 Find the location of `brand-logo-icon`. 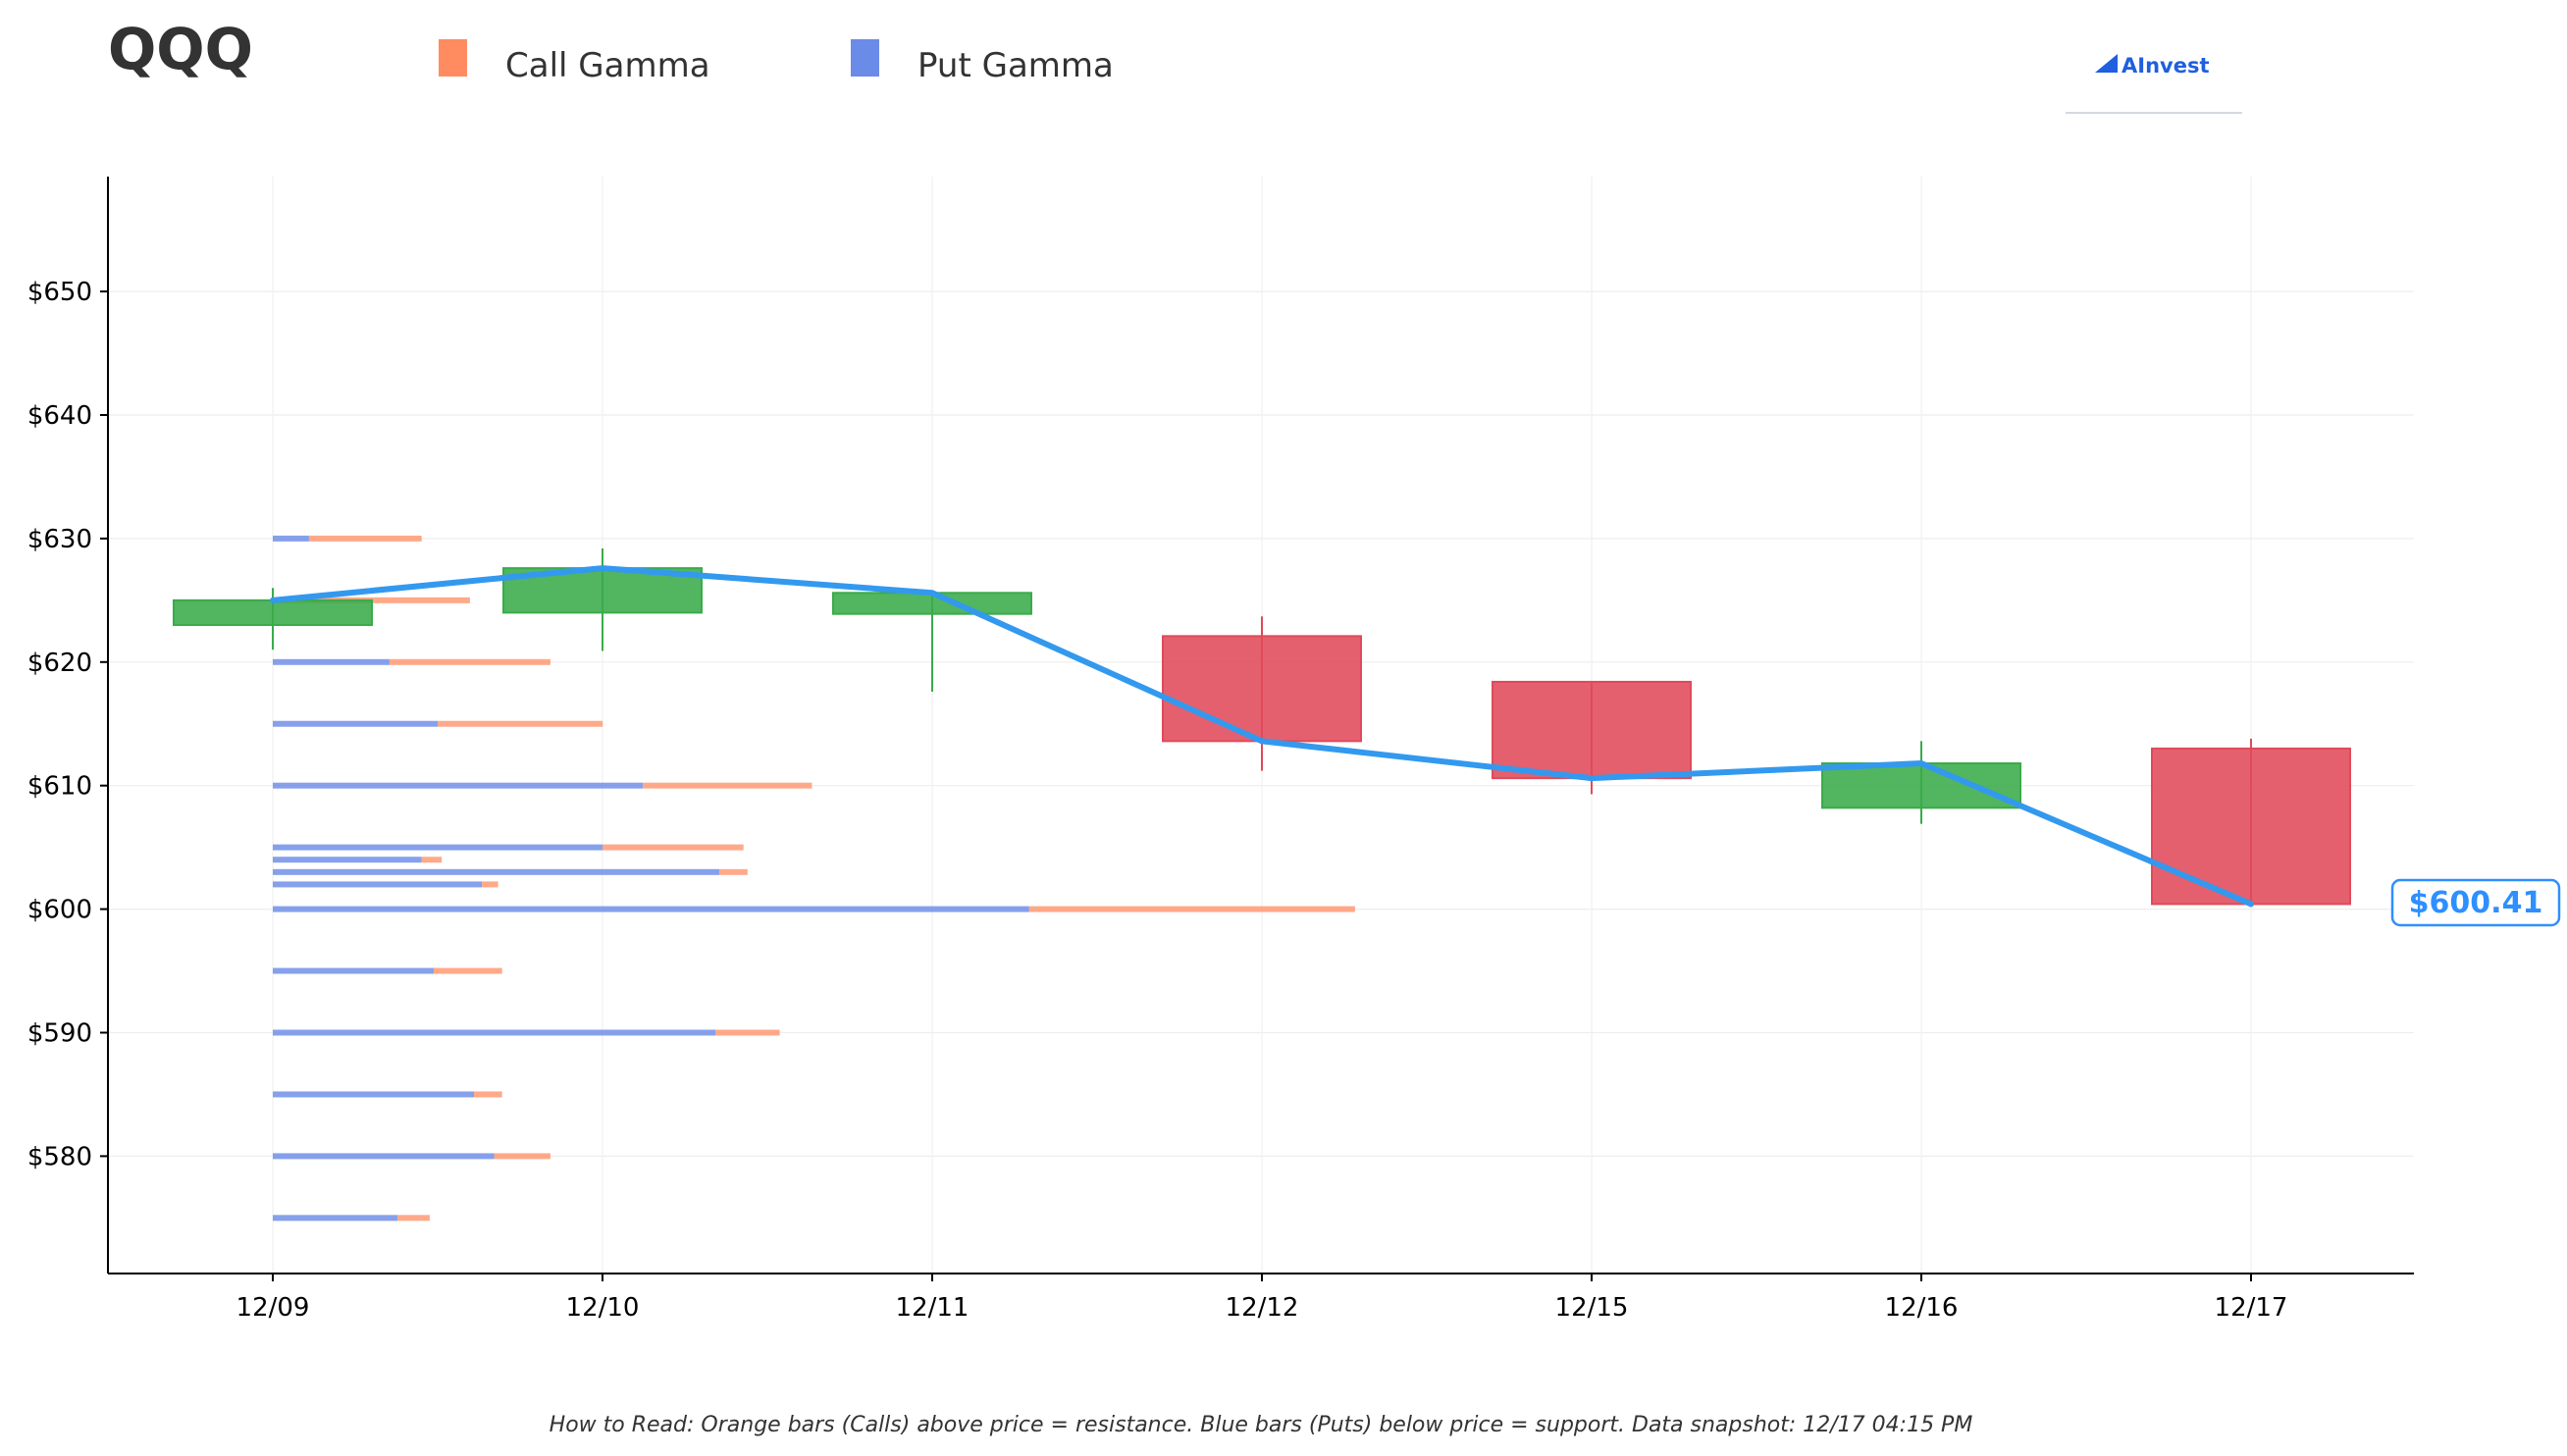

brand-logo-icon is located at coordinates (2106, 63).